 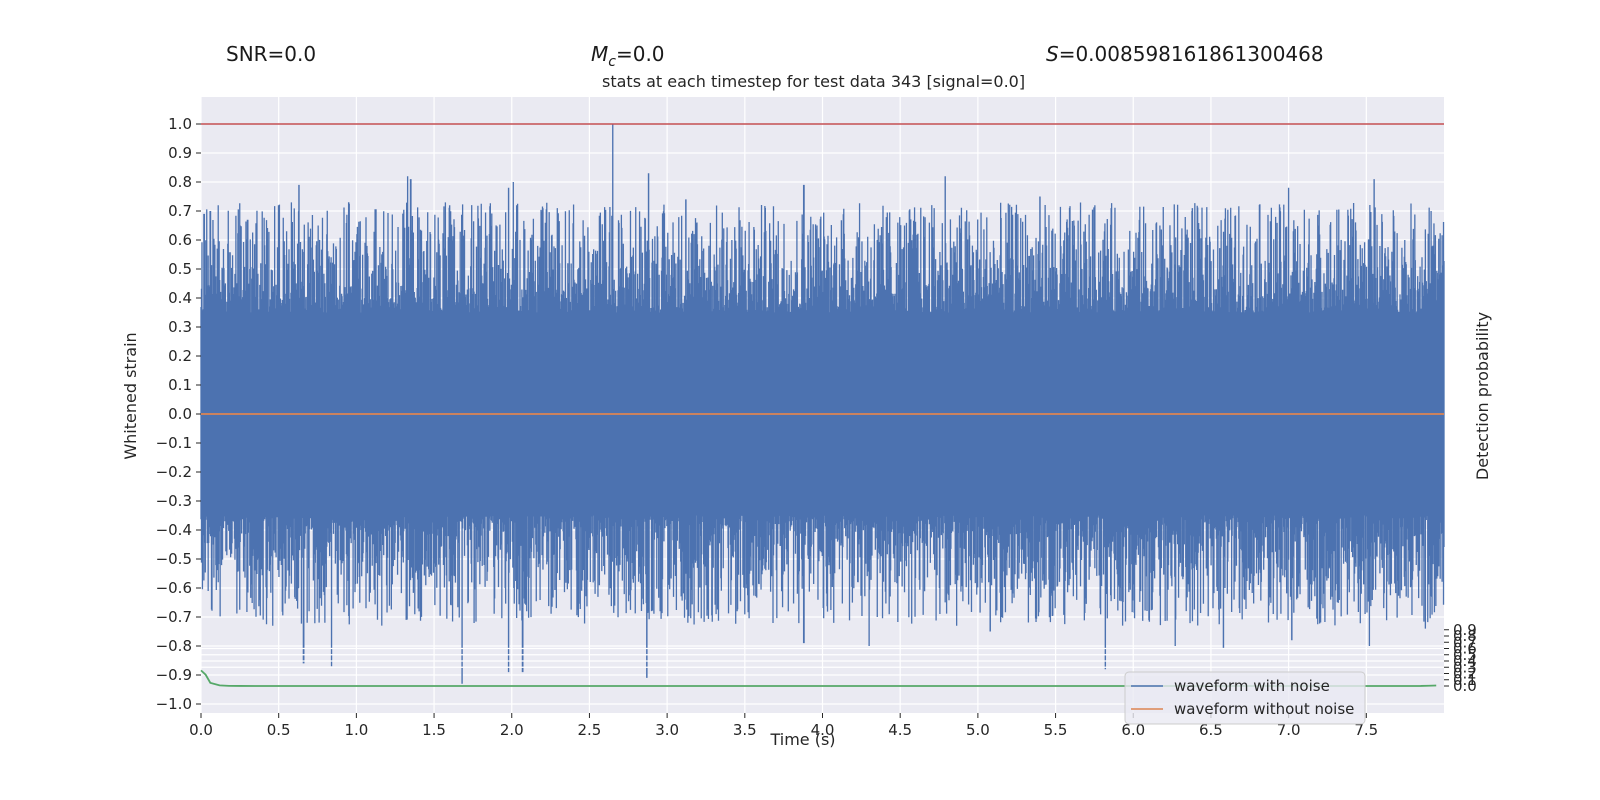 What do you see at coordinates (1482, 396) in the screenshot?
I see `right-axis-label: Detection probability` at bounding box center [1482, 396].